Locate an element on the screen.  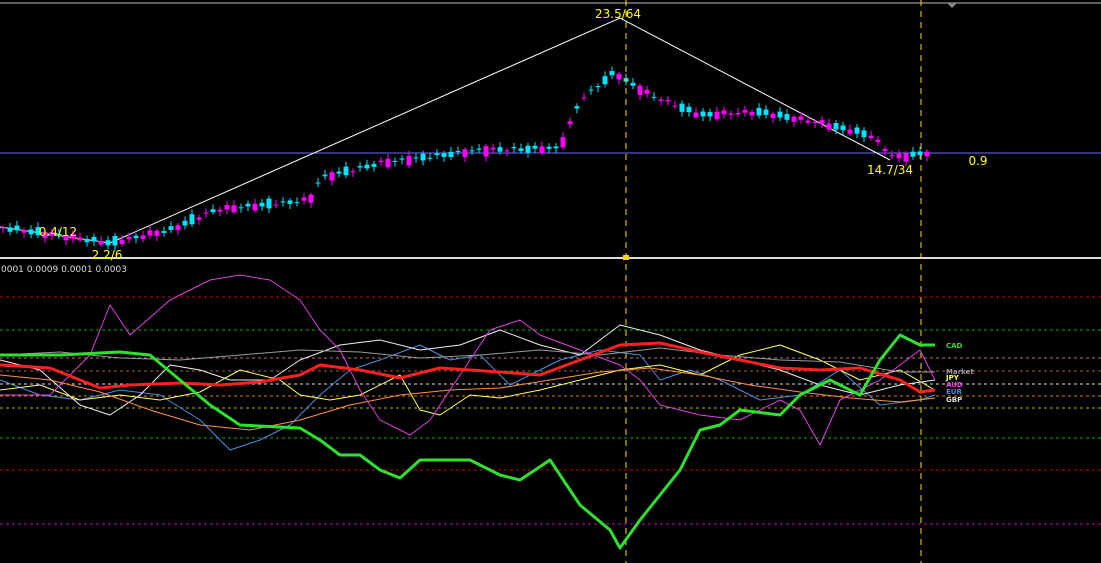
indicator-header: 0001 0.0009 0.0001 0.0003 is located at coordinates (64, 270).